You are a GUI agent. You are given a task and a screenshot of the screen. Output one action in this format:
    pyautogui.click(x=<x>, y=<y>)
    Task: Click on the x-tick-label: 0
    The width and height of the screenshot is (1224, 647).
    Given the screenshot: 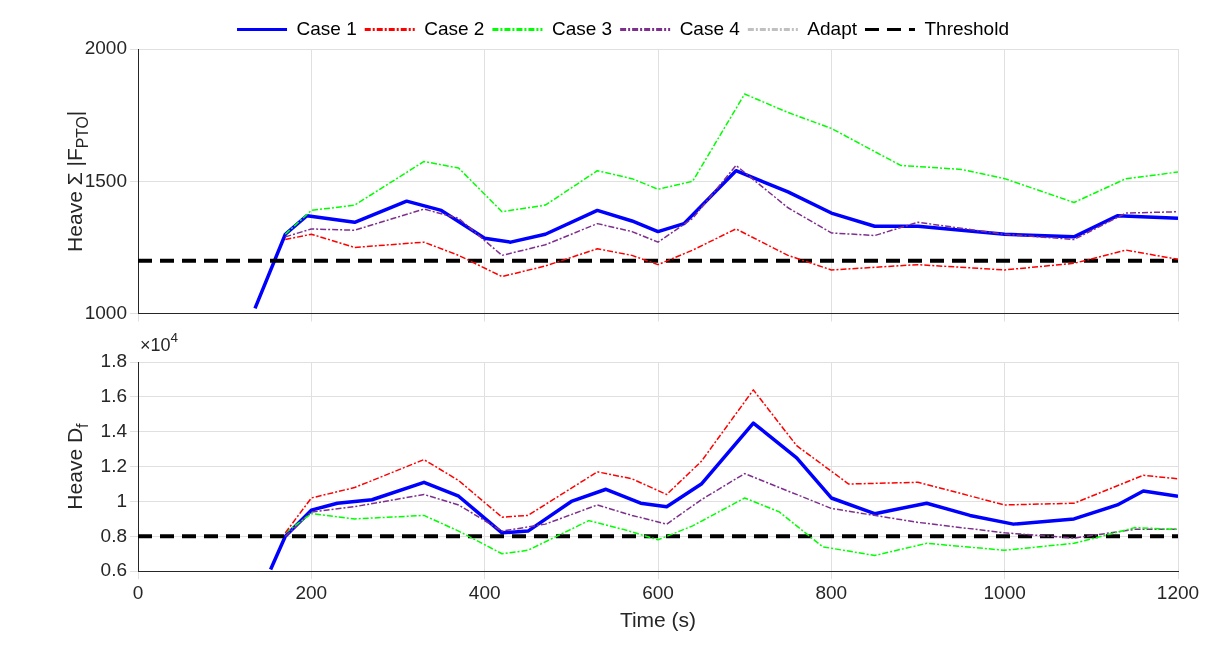 What is the action you would take?
    pyautogui.click(x=138, y=592)
    